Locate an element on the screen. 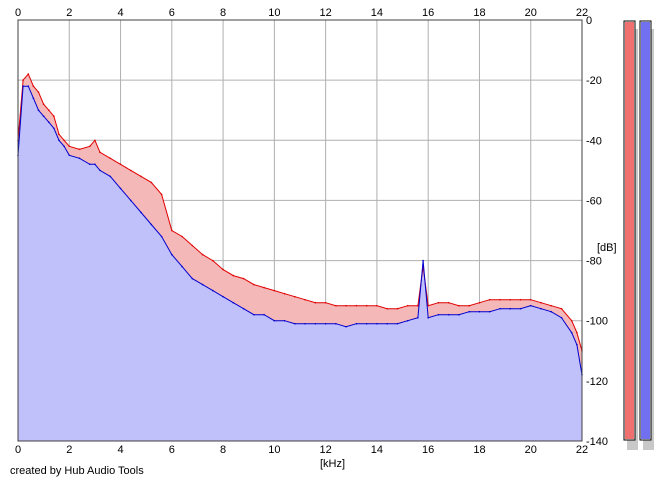 The width and height of the screenshot is (664, 486). x-tick-label-top-7: 14 is located at coordinates (377, 13).